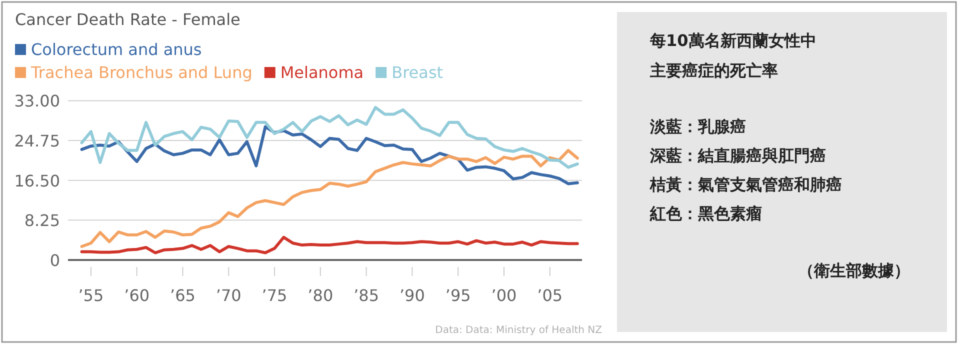 The height and width of the screenshot is (344, 958). Describe the element at coordinates (518, 330) in the screenshot. I see `annotation: Data: Data: Ministry of Health NZ` at that location.